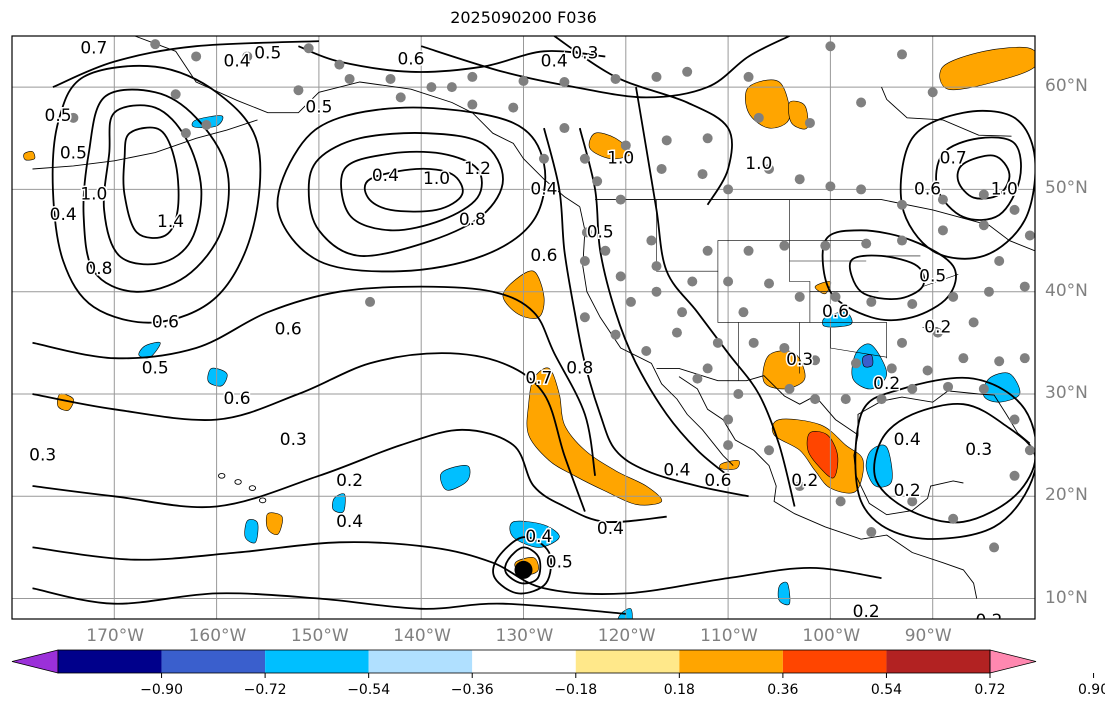  I want to click on contour-label: 1.4, so click(170, 222).